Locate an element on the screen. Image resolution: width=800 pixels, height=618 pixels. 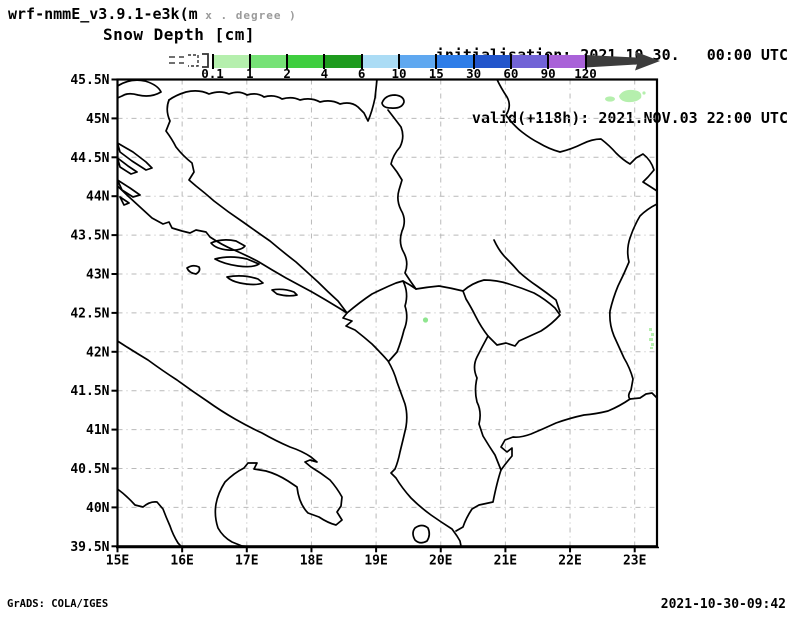
lon-tick-label: 19E is located at coordinates (375, 560).